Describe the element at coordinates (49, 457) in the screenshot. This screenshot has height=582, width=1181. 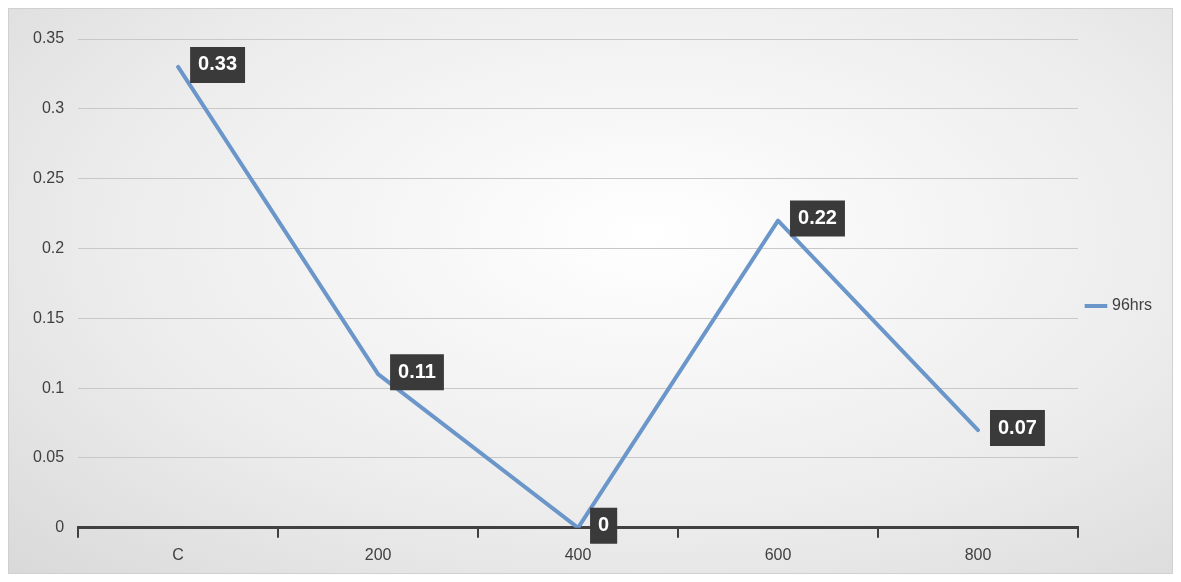
I see `y-tick-label: 0.05` at that location.